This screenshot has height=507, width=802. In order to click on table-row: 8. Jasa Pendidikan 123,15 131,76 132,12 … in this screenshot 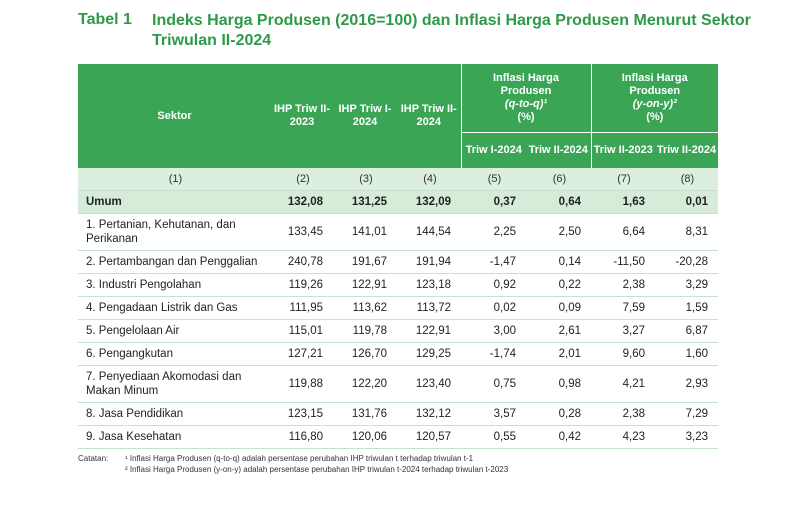, I will do `click(398, 414)`.